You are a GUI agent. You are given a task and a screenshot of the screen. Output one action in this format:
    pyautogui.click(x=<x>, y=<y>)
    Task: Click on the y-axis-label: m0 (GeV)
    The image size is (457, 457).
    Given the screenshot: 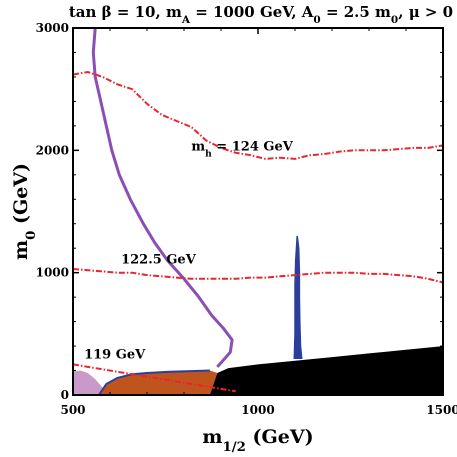 What is the action you would take?
    pyautogui.click(x=24, y=211)
    